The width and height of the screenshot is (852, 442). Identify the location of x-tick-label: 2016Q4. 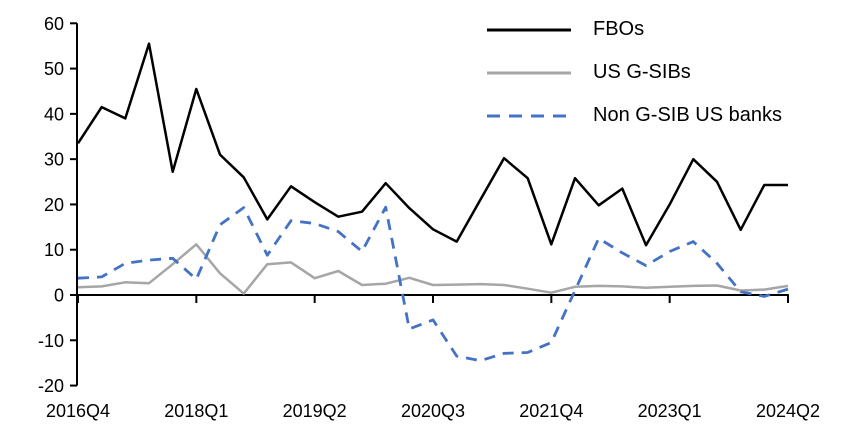
(78, 411).